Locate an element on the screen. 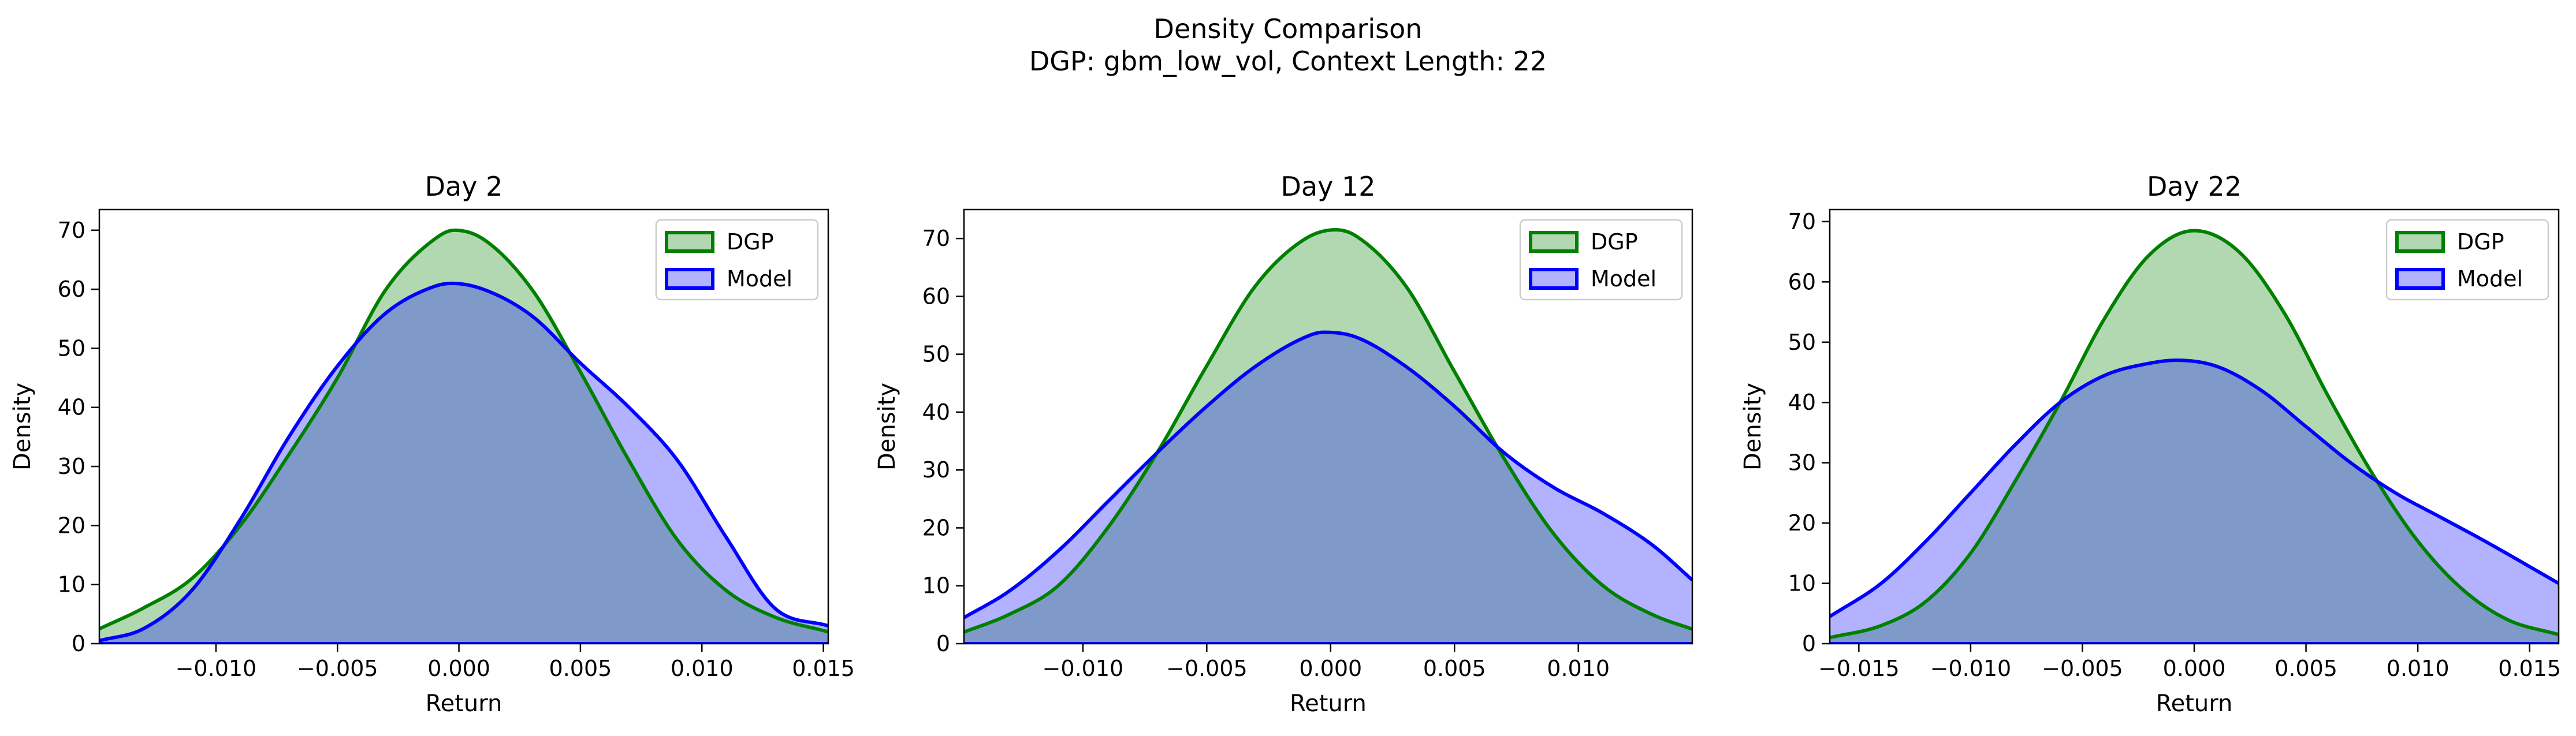  figure-subtitle: DGP: gbm_low_vol, Context Length: 22 is located at coordinates (1288, 61).